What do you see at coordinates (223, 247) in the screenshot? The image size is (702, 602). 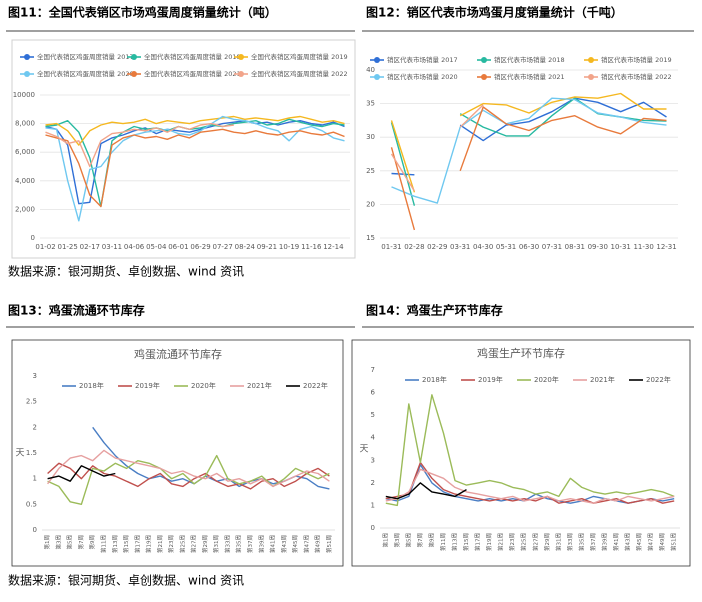 I see `x-tick-label: 07-27` at bounding box center [223, 247].